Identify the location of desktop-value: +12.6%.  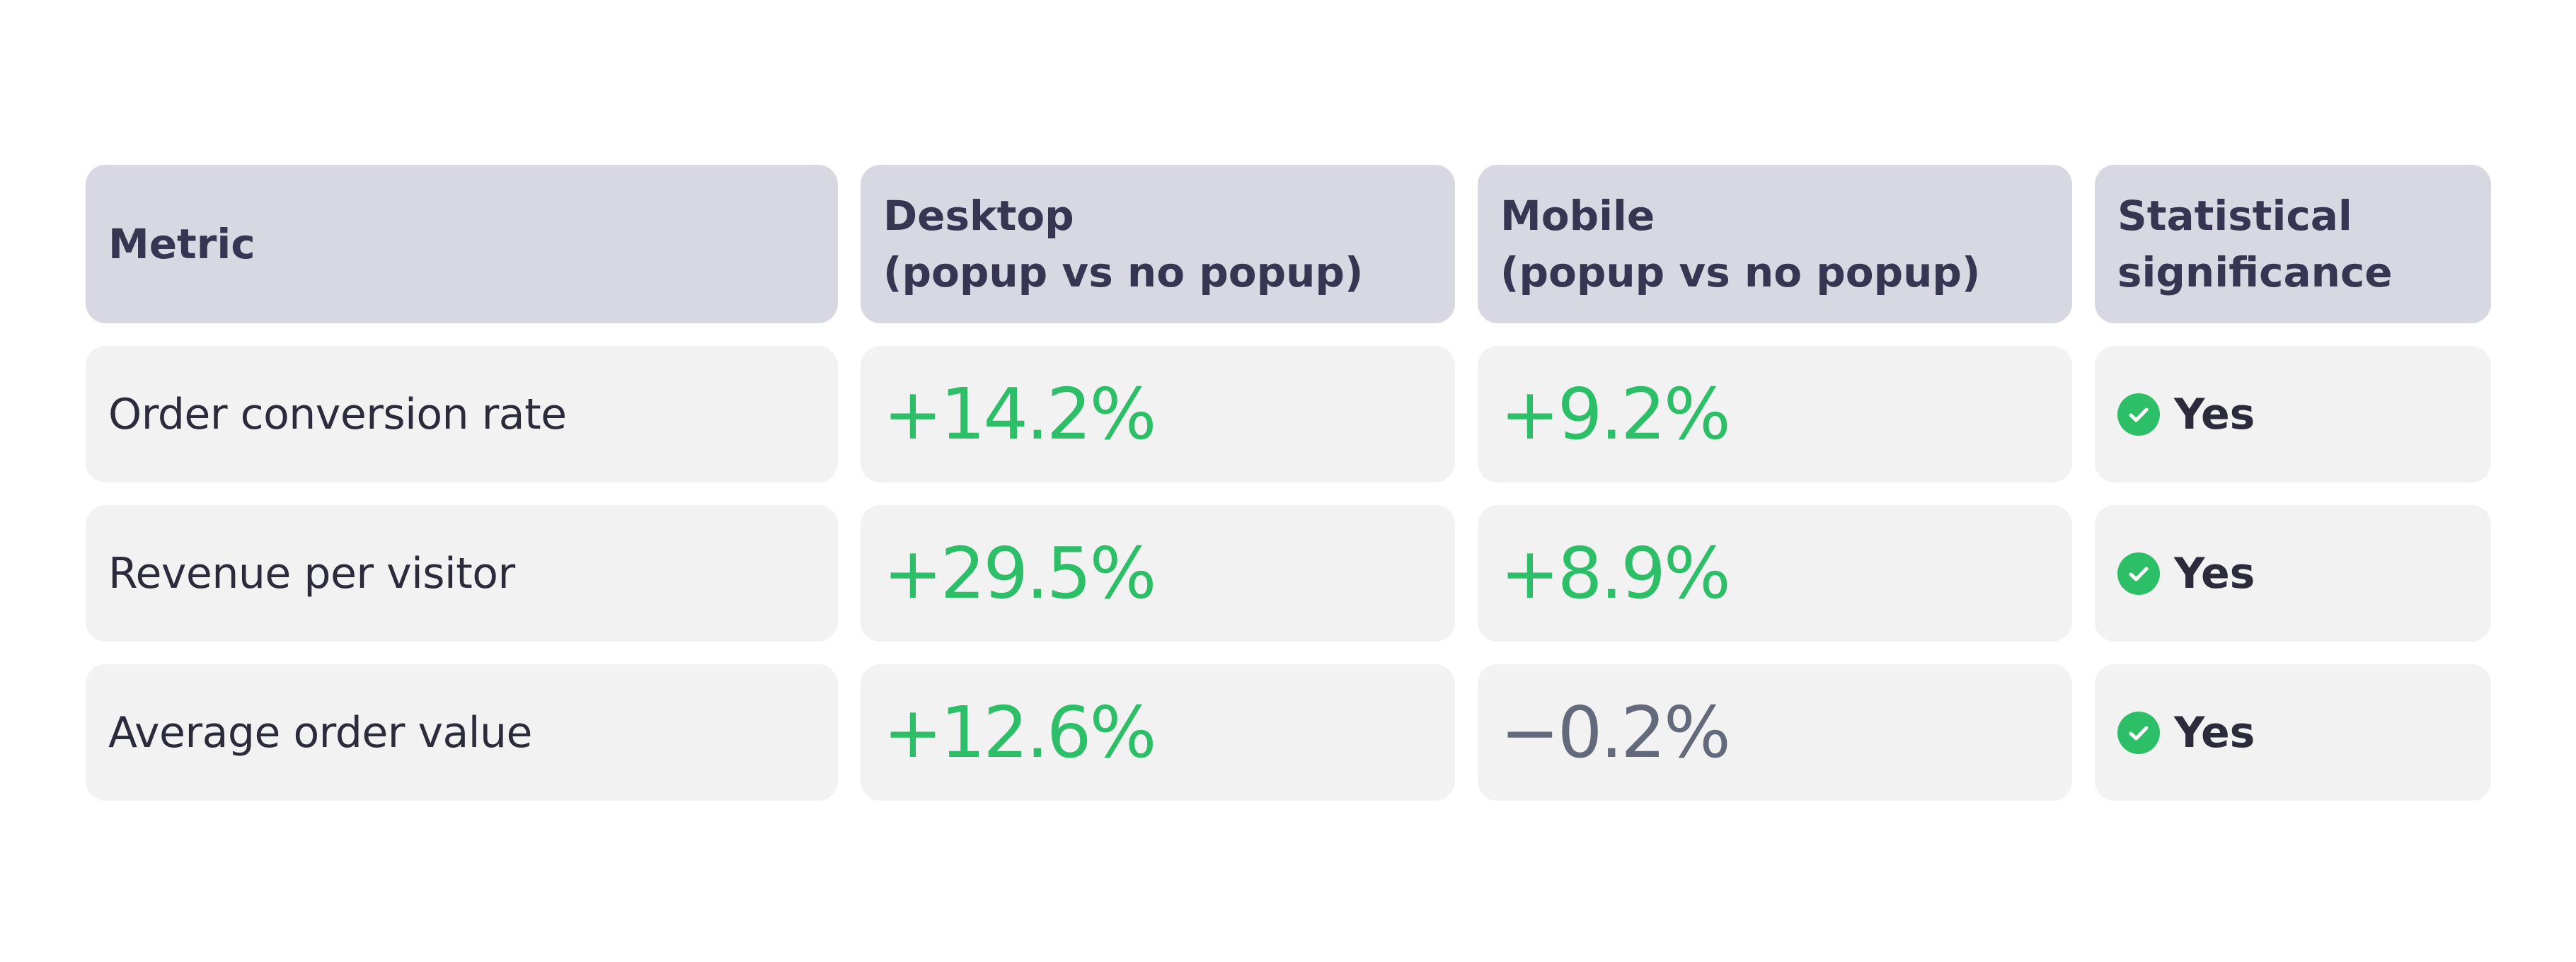
(1019, 733).